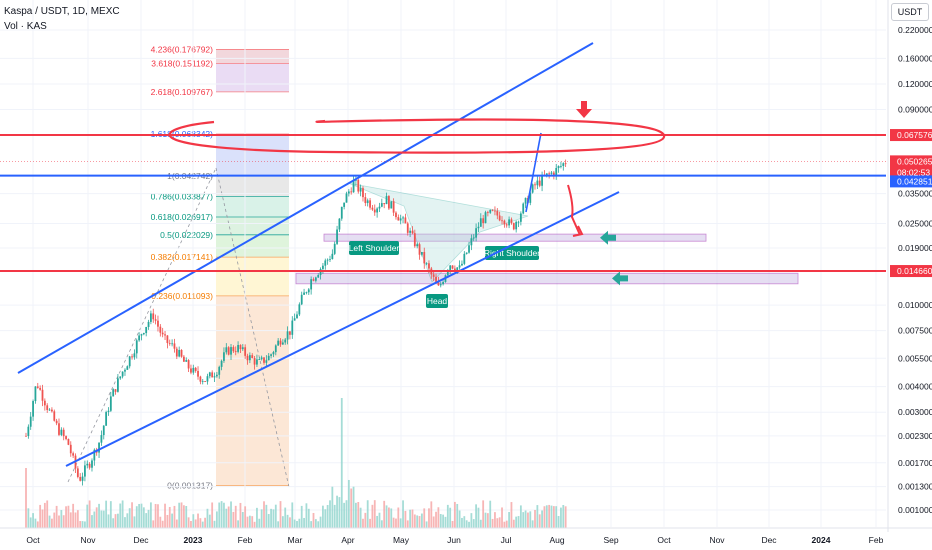 The height and width of the screenshot is (550, 932). I want to click on price-tick-label: 0.007500, so click(915, 331).